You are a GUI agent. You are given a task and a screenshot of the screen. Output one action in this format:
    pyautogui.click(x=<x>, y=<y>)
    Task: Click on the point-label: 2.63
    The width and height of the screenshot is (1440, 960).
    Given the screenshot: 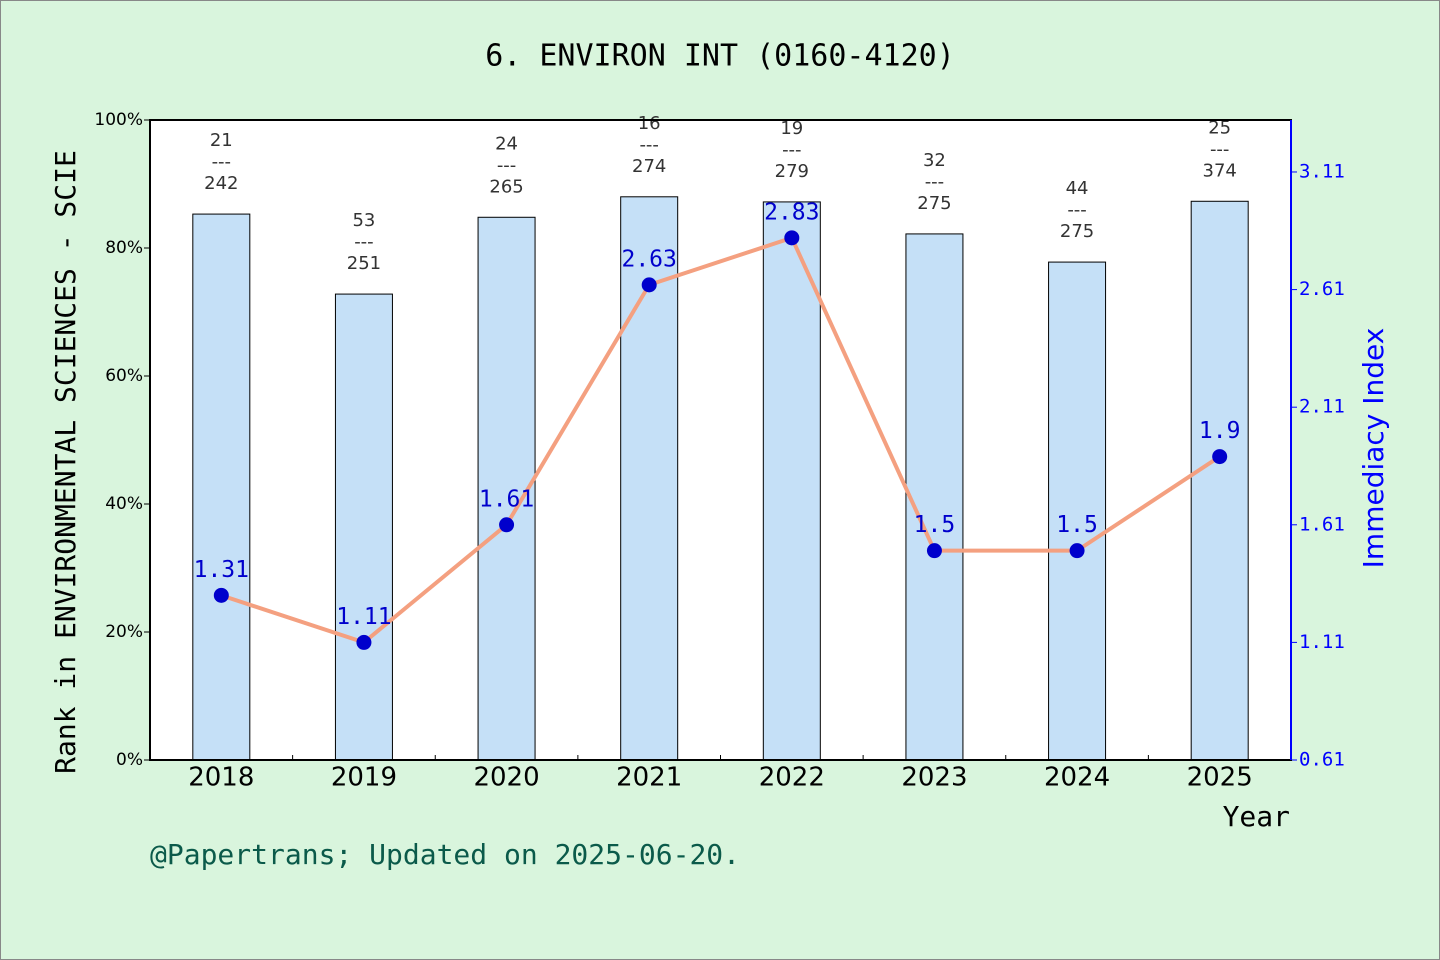 What is the action you would take?
    pyautogui.click(x=648, y=259)
    